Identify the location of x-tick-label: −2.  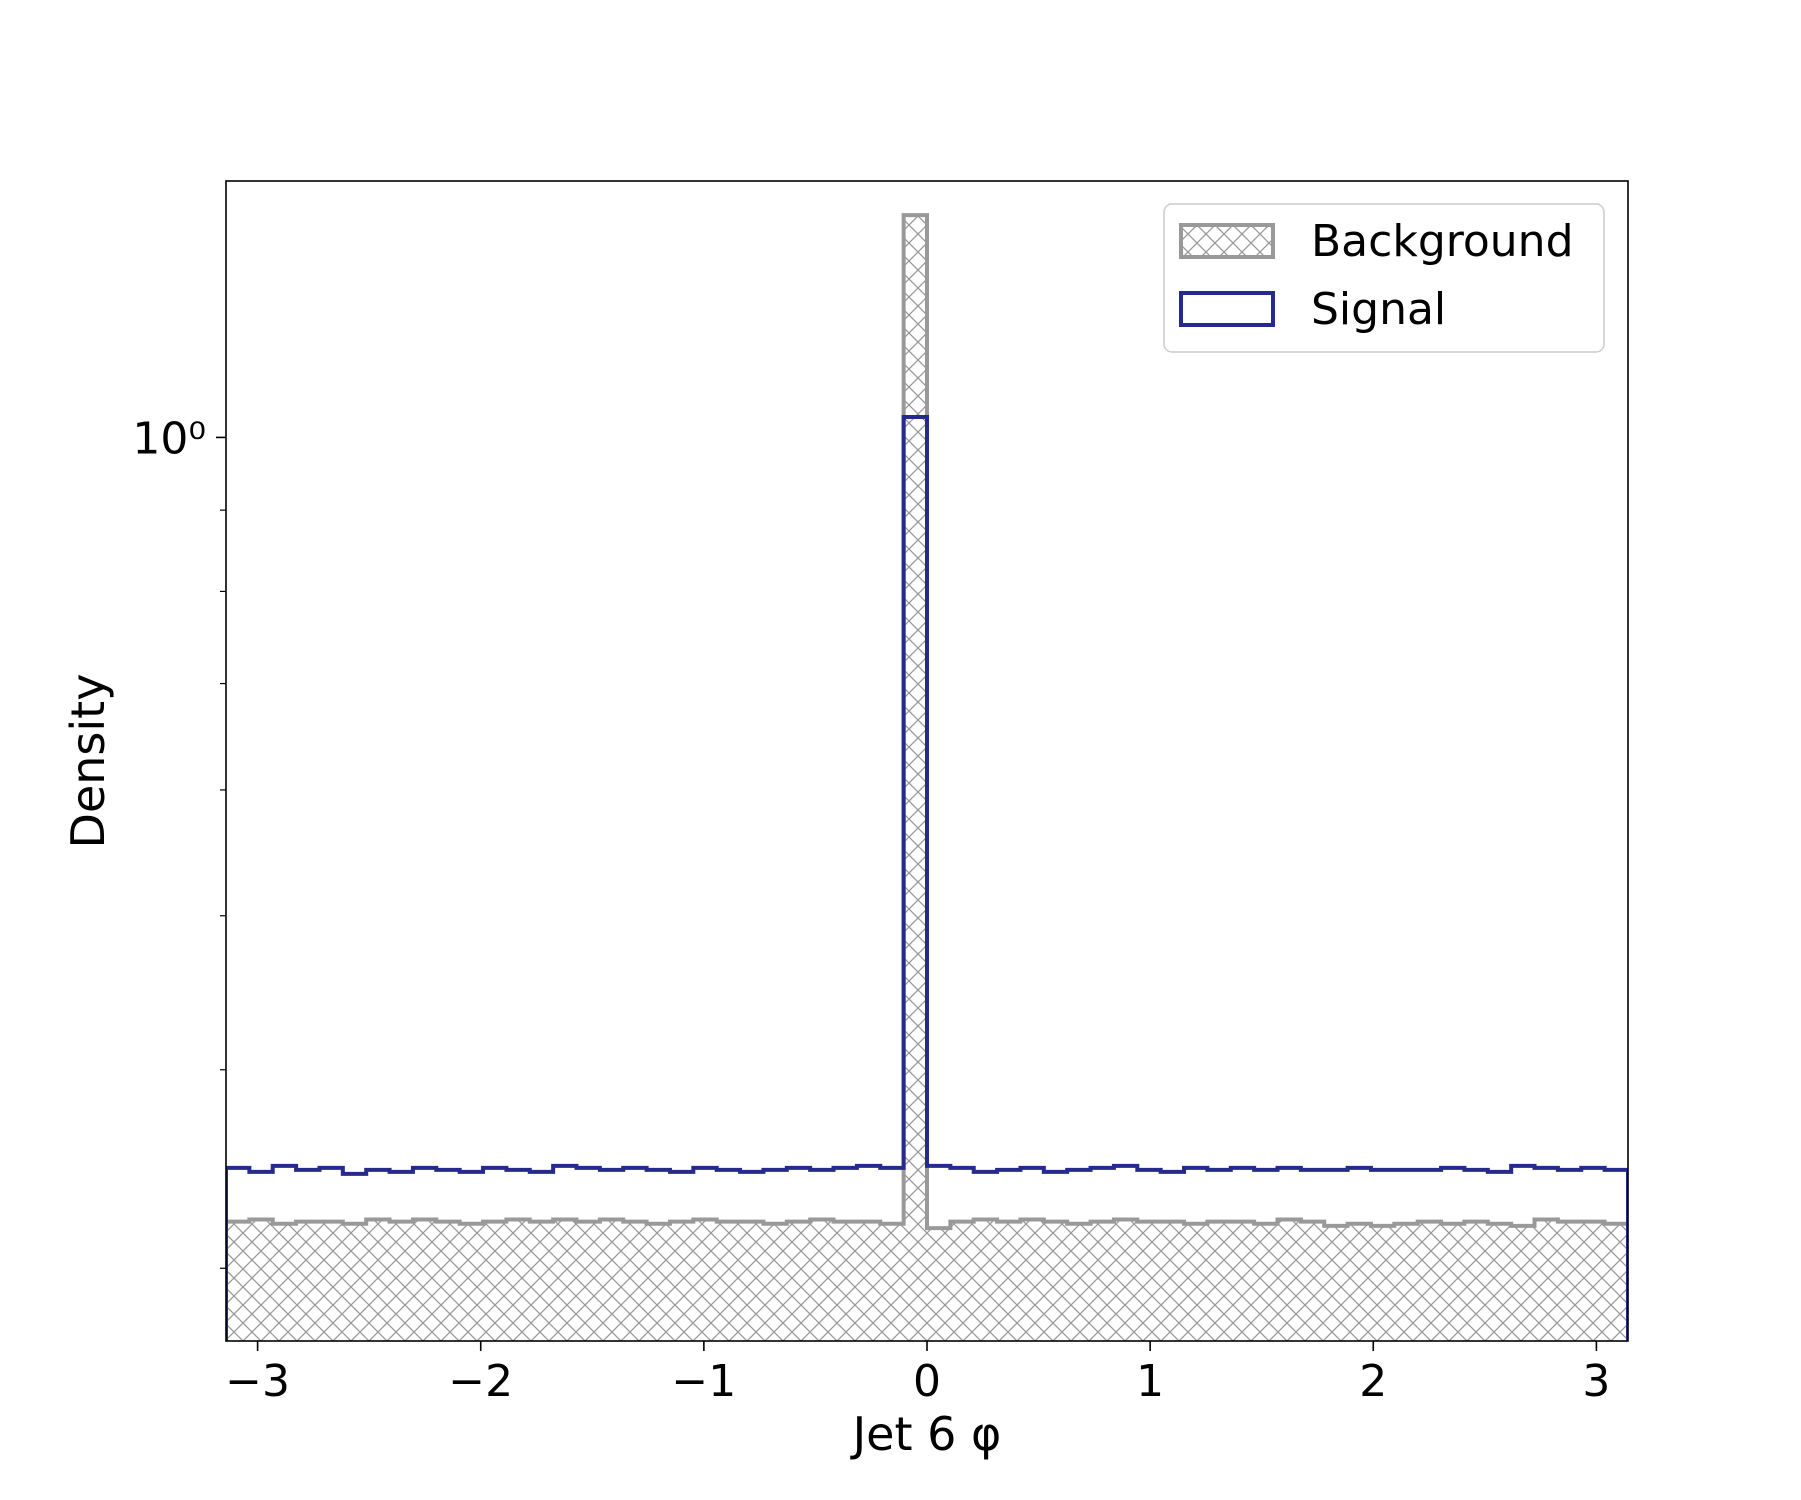
(480, 1381).